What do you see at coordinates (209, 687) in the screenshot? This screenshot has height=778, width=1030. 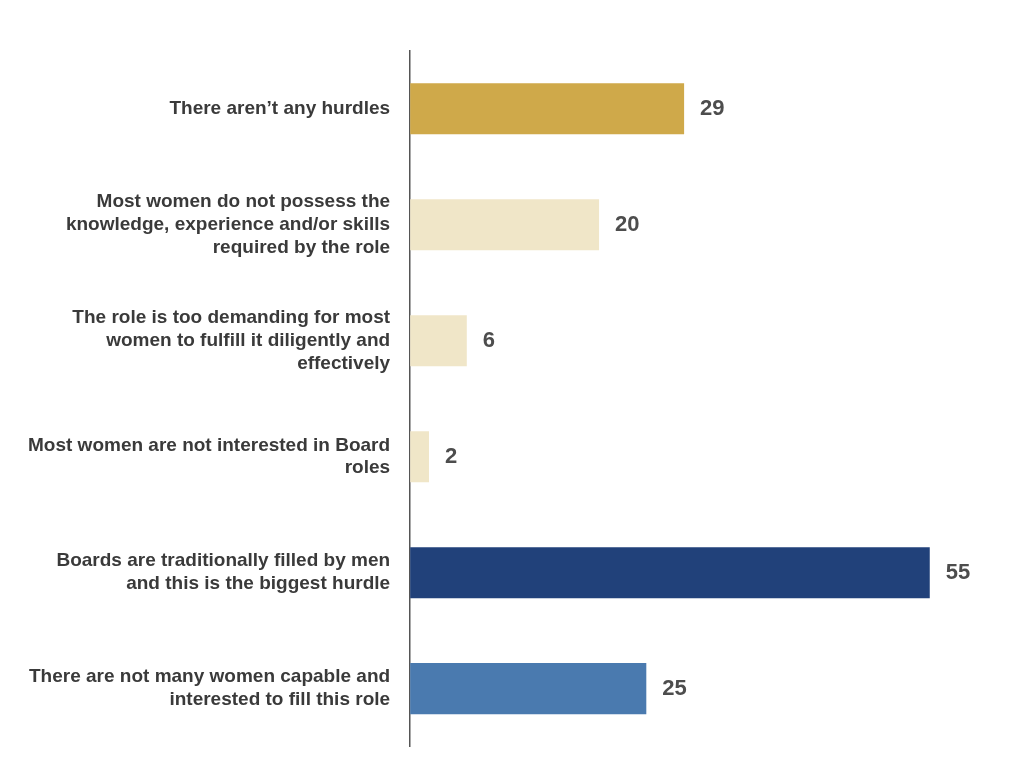 I see `y-tick-label: There are not many women capable and interested to fill this role` at bounding box center [209, 687].